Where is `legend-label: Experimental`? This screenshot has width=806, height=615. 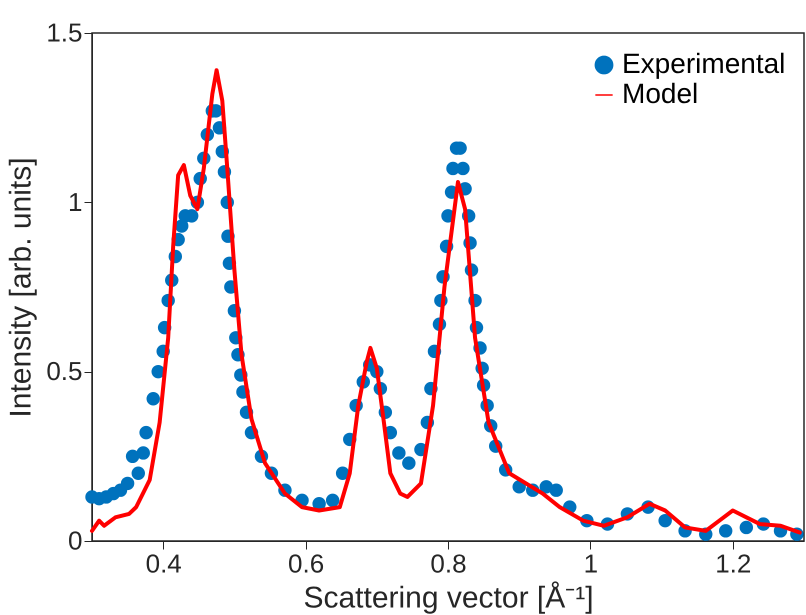 legend-label: Experimental is located at coordinates (704, 63).